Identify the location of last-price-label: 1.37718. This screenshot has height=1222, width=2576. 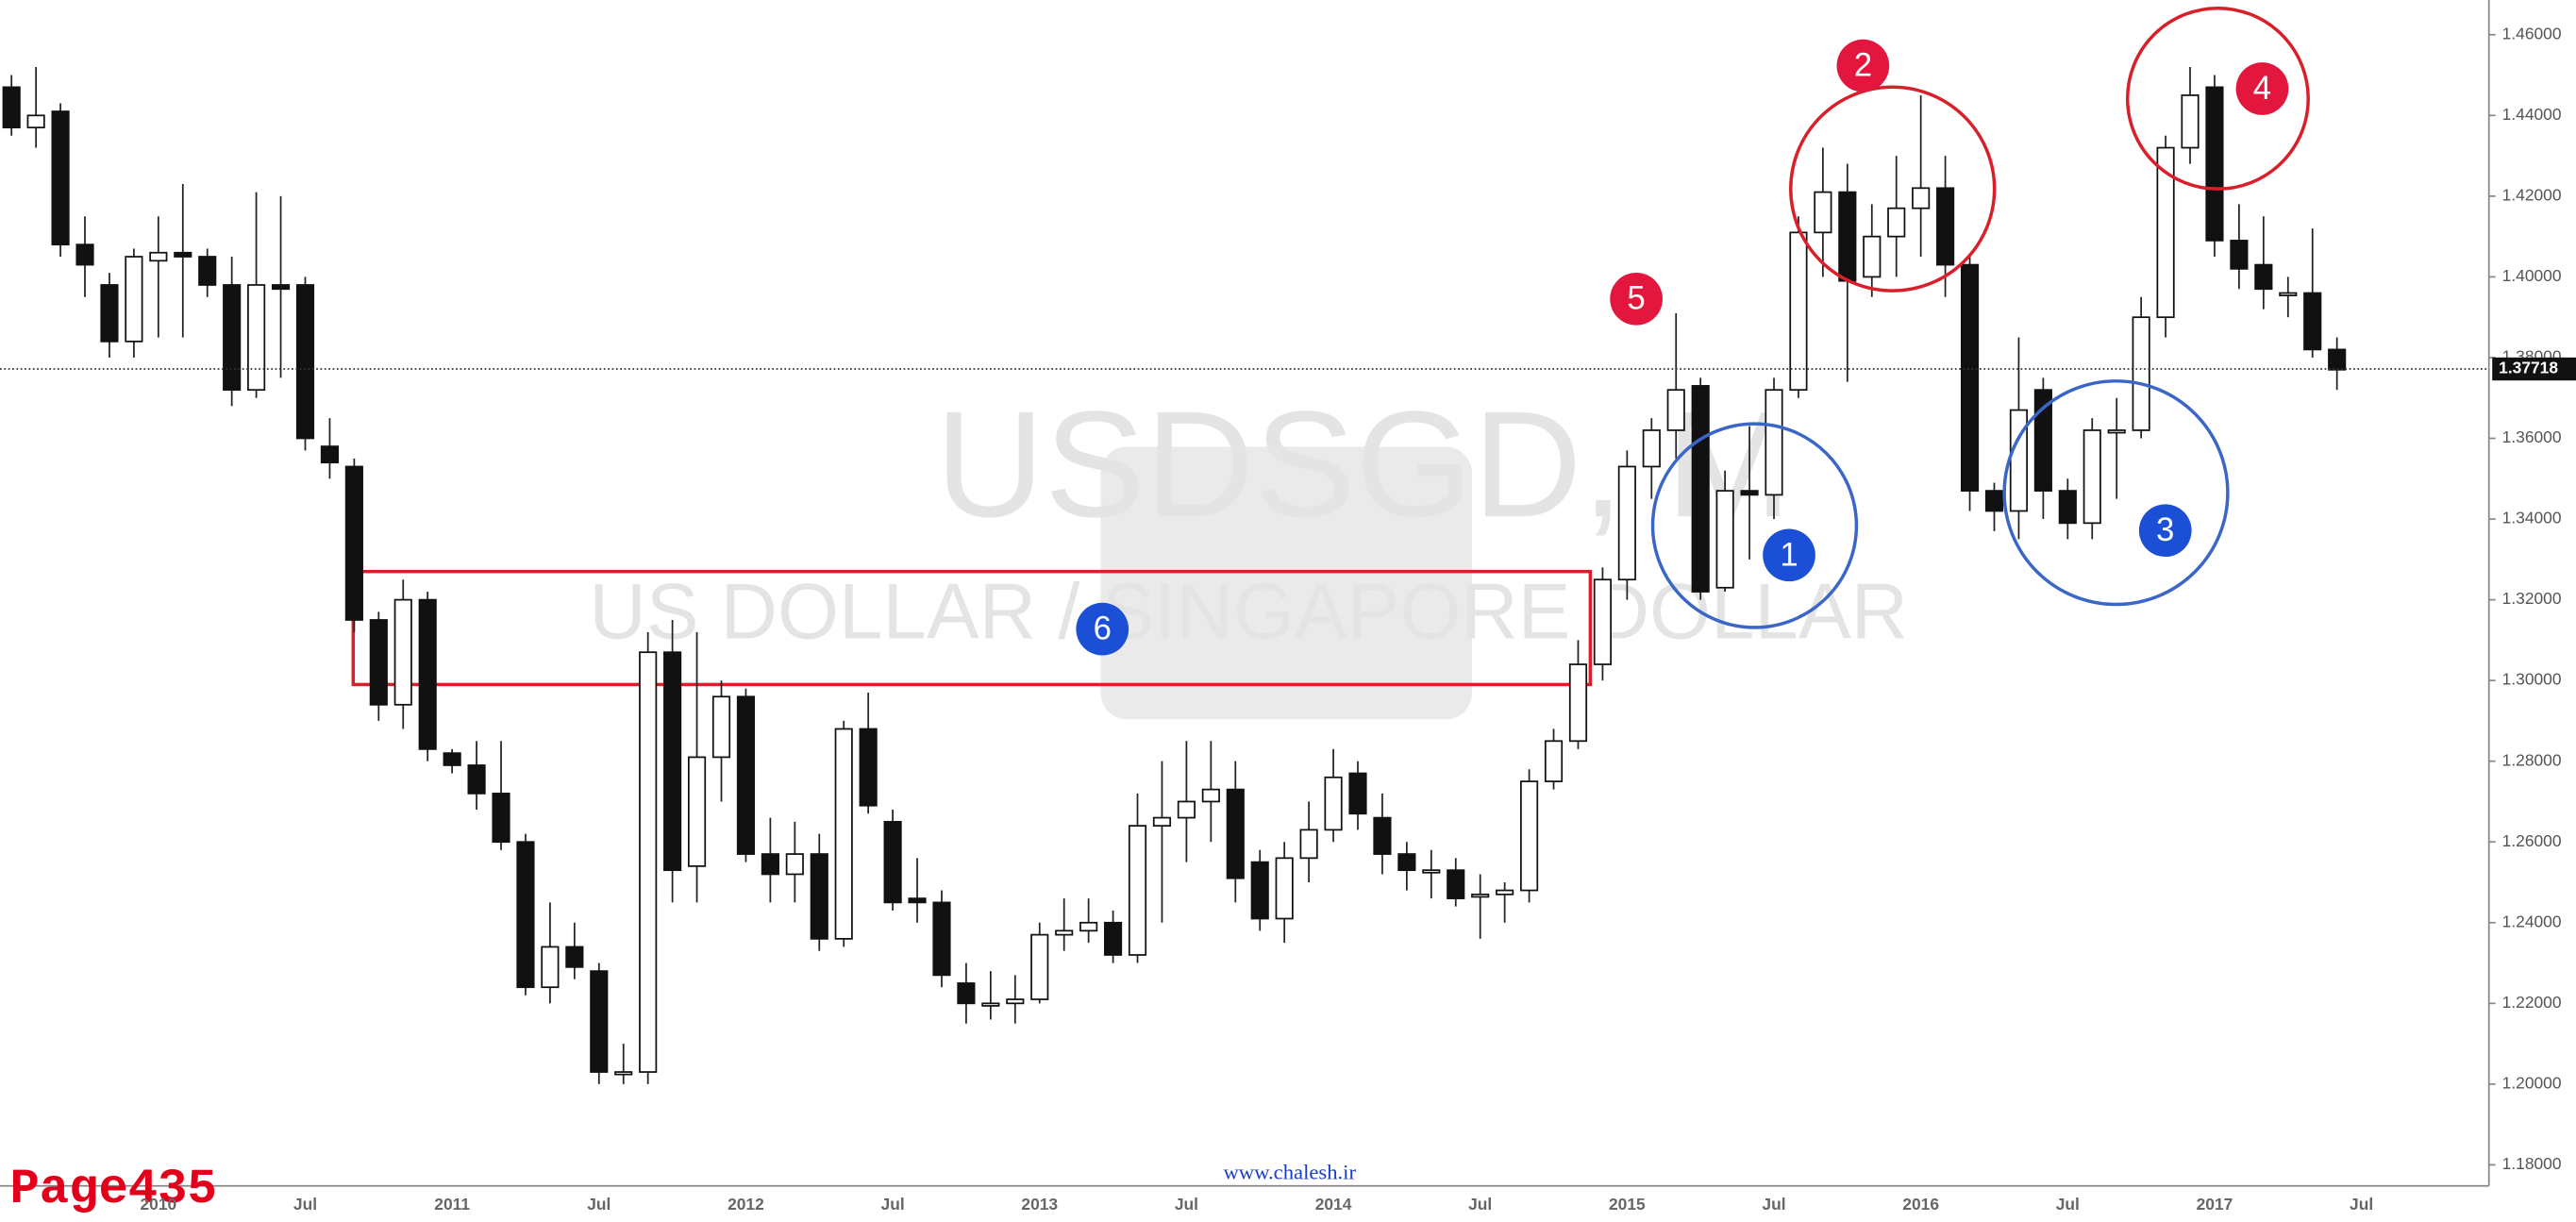
(2528, 368).